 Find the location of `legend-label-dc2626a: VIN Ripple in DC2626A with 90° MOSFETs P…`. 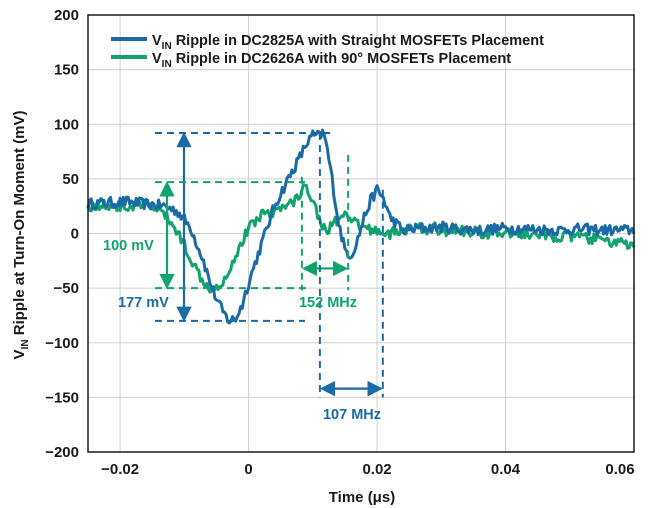

legend-label-dc2626a: VIN Ripple in DC2626A with 90° MOSFETs P… is located at coordinates (331, 60).